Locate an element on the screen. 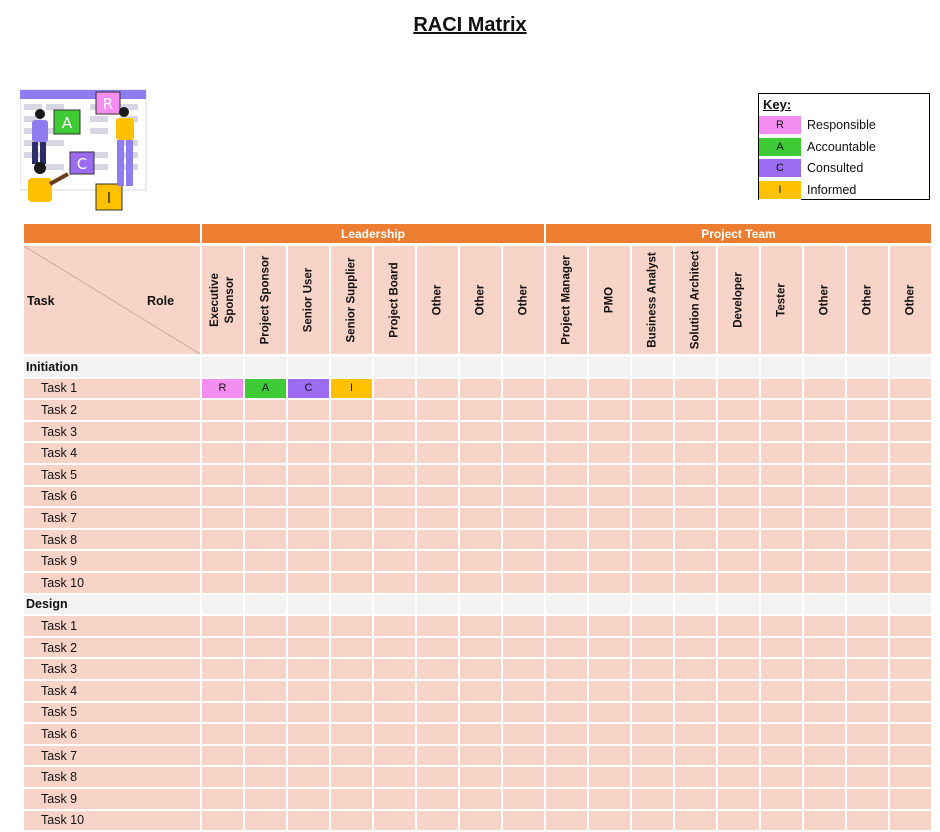  role-header-6: Other is located at coordinates (437, 300).